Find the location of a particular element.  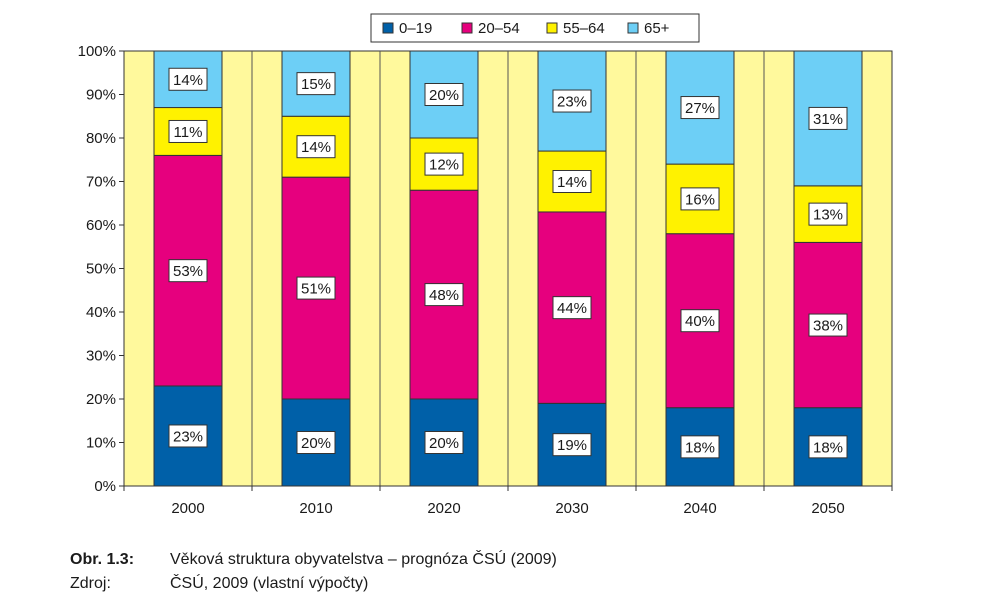

source-label: Zdroj: is located at coordinates (90, 583).